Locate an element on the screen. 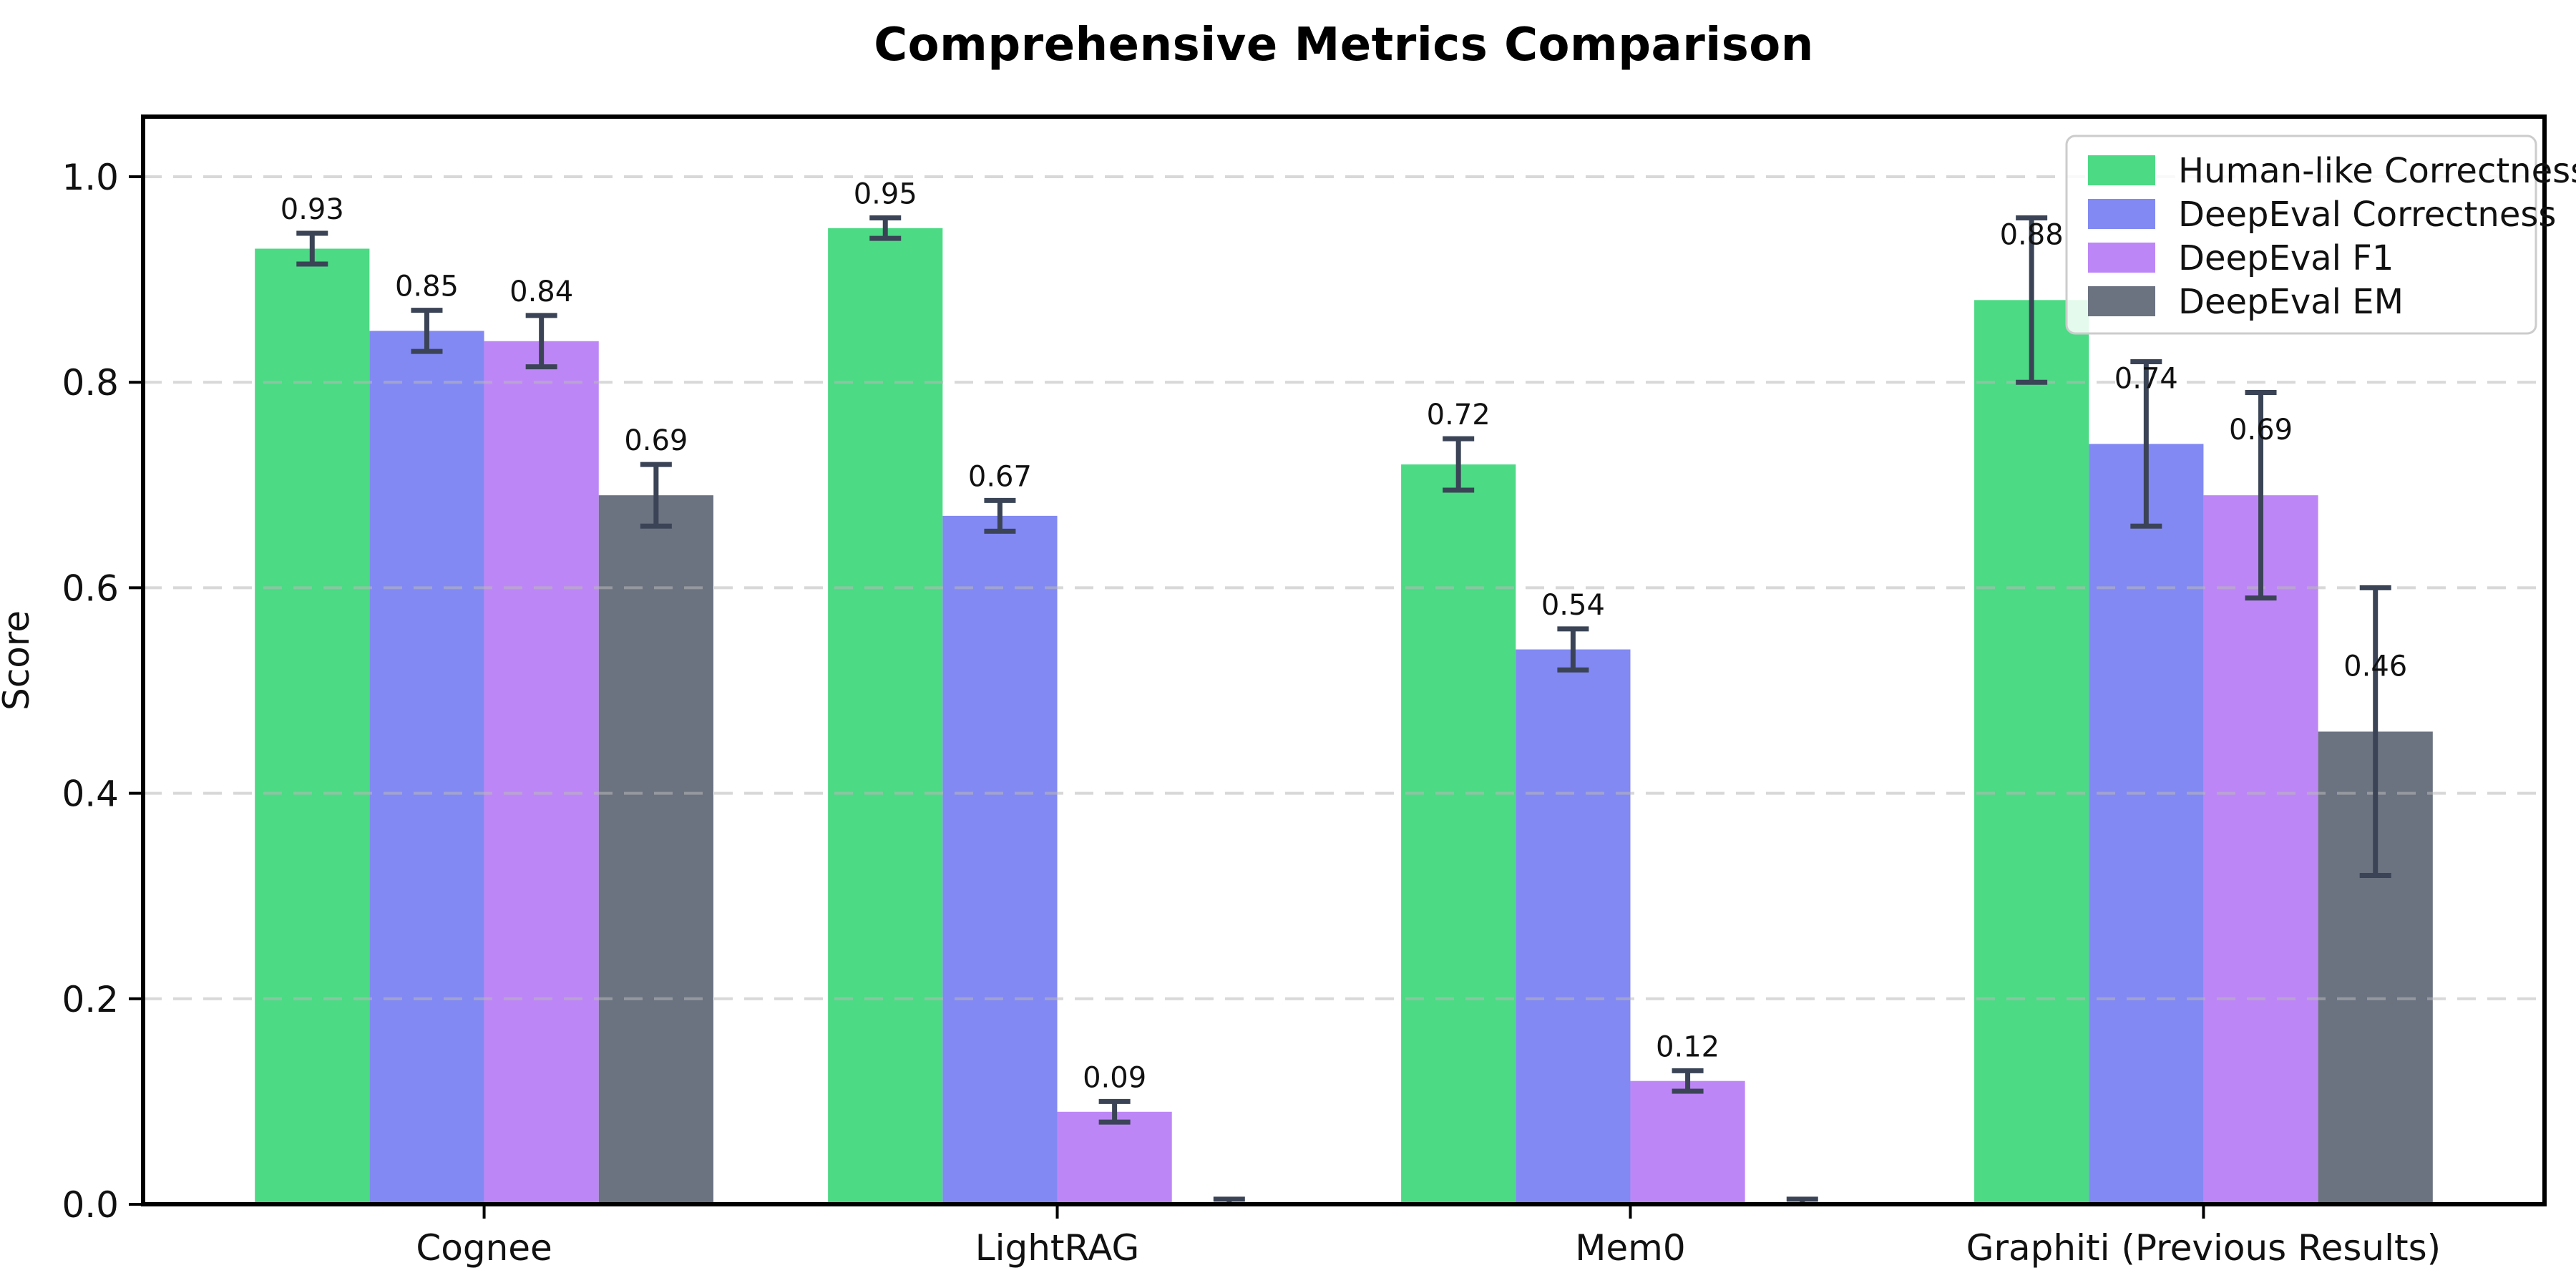  y-tick-label-0.4: 0.4 is located at coordinates (90, 794).